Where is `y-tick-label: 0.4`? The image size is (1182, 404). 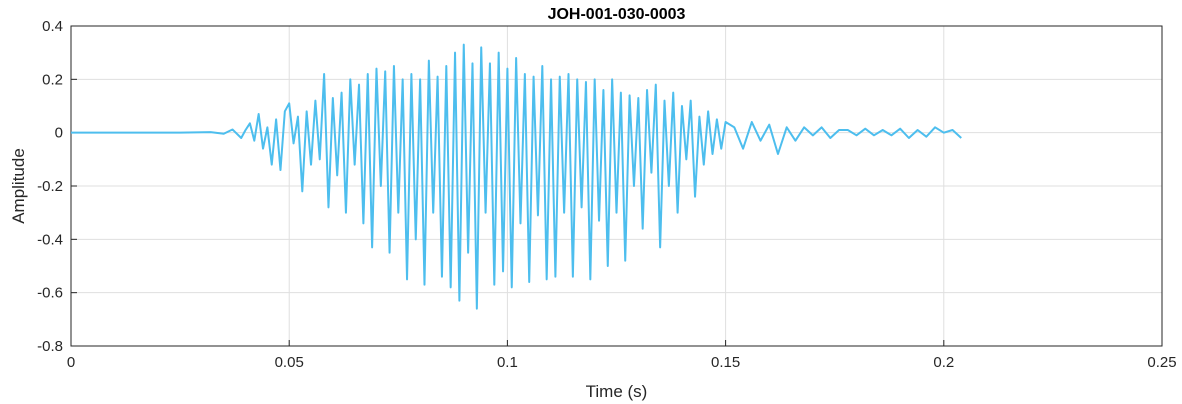 y-tick-label: 0.4 is located at coordinates (52, 26).